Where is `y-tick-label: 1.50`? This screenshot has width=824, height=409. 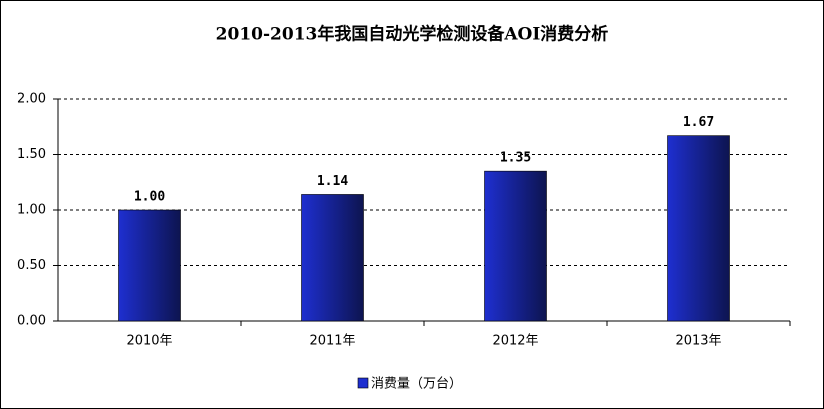 y-tick-label: 1.50 is located at coordinates (31, 154).